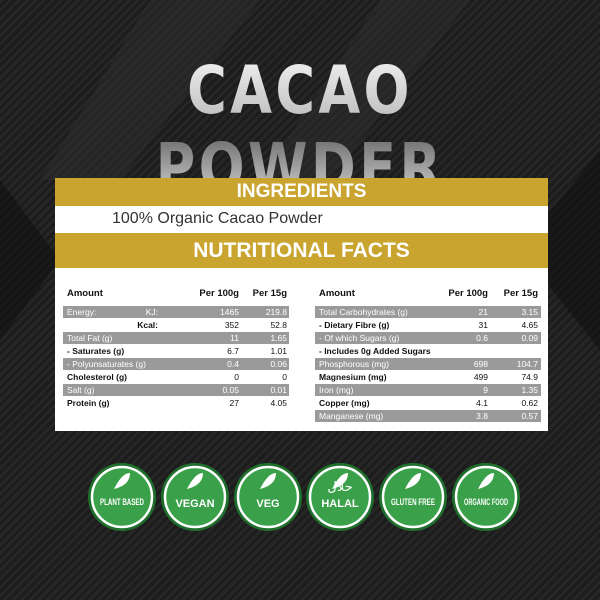  I want to click on table-row: Iron (mg) 9 1.35, so click(428, 390).